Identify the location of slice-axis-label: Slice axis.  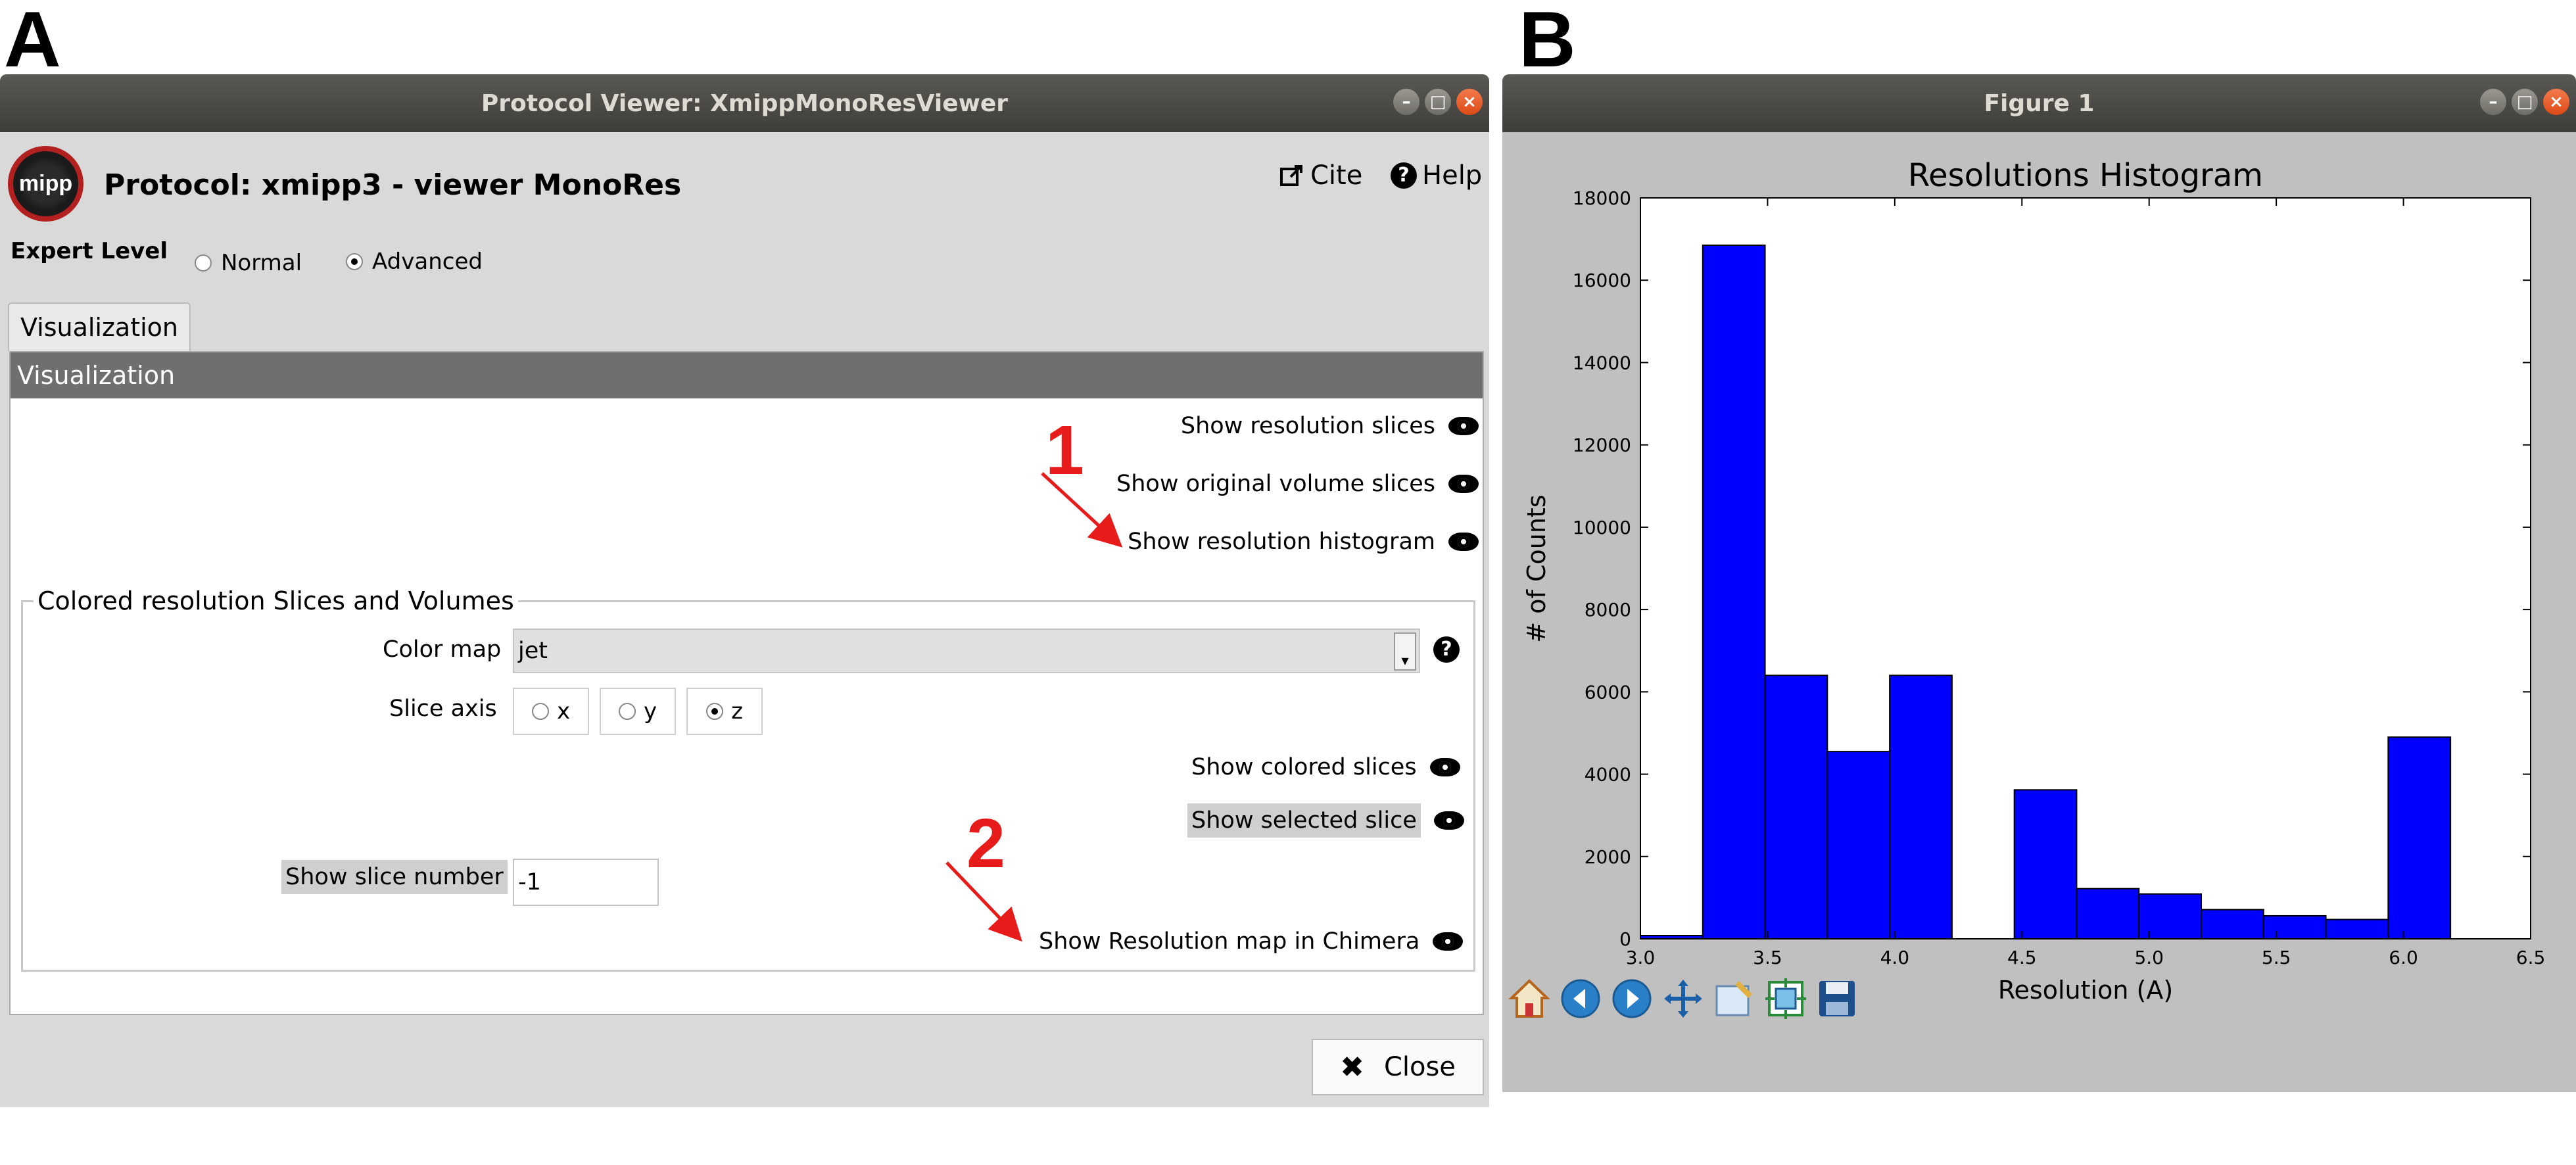
(443, 709).